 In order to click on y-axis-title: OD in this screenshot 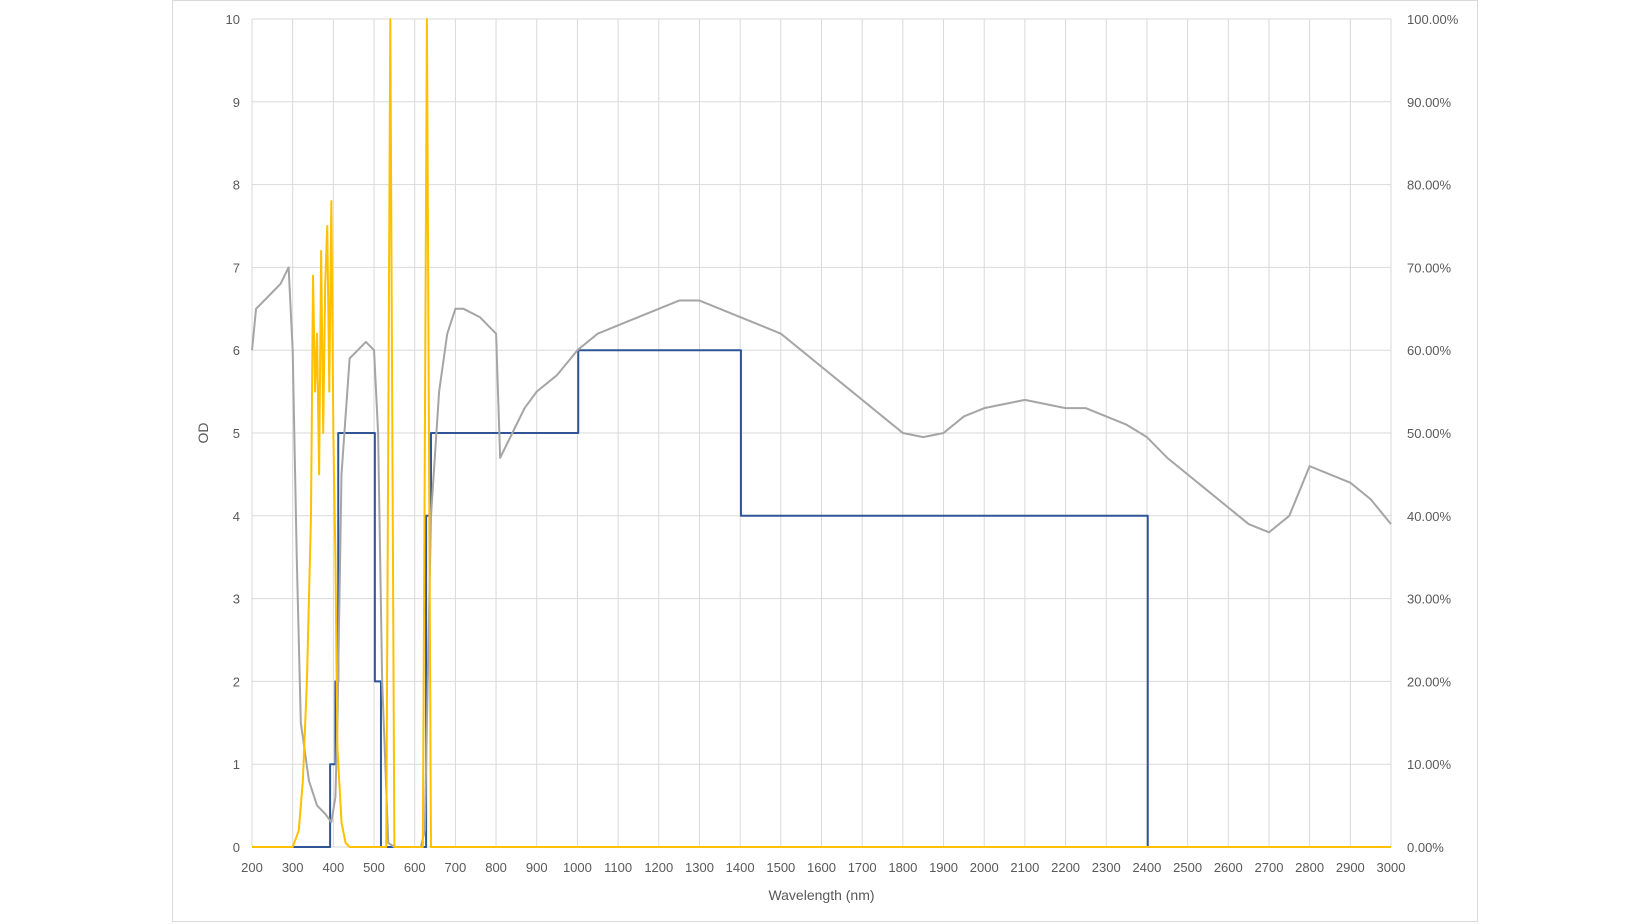, I will do `click(203, 433)`.